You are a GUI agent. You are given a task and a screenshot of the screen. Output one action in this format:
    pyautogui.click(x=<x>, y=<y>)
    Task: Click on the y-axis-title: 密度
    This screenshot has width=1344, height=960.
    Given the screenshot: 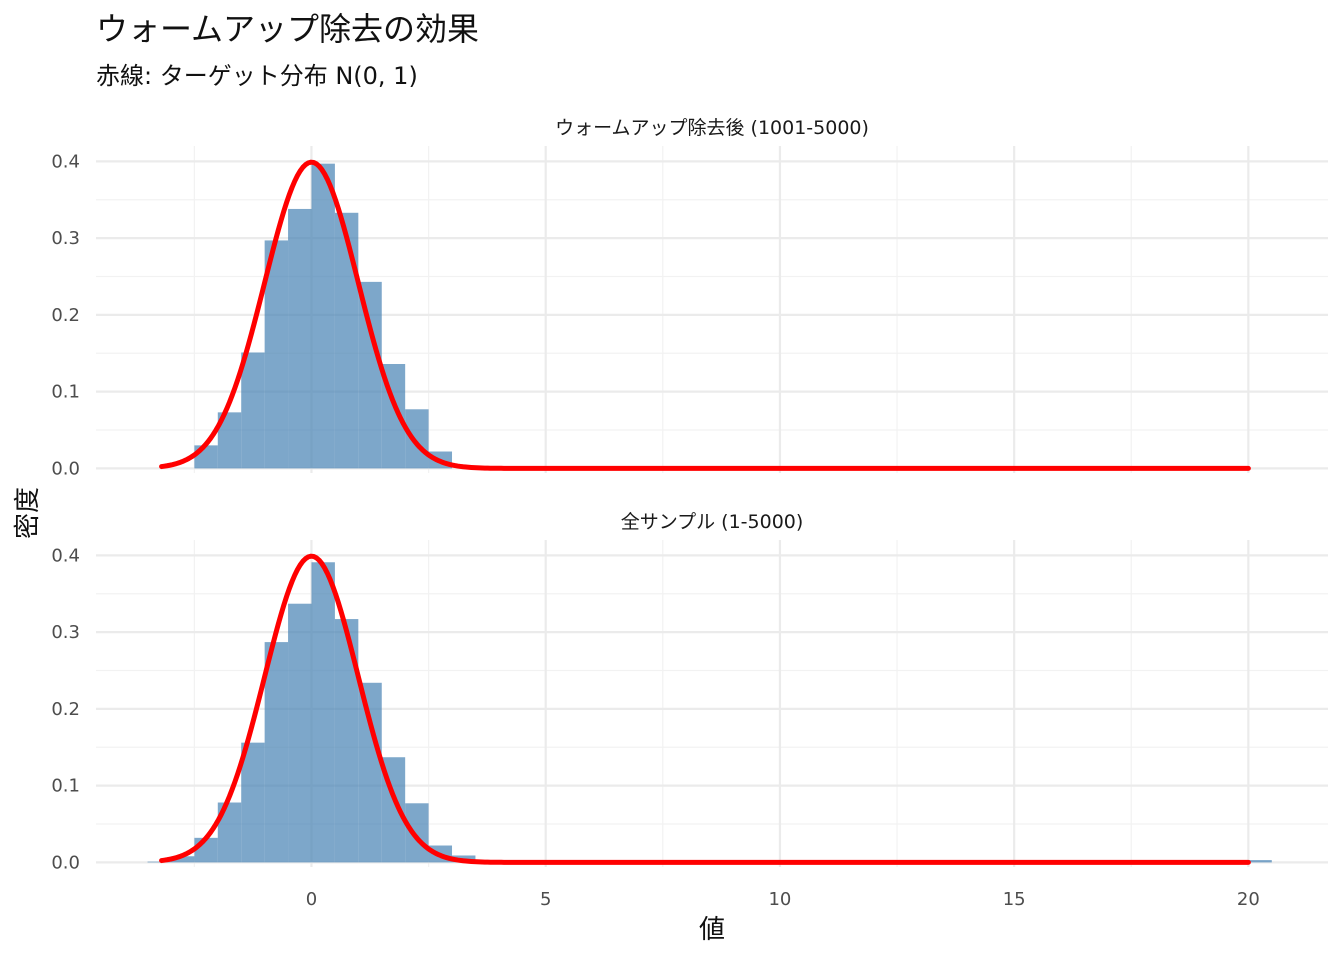 What is the action you would take?
    pyautogui.click(x=28, y=513)
    